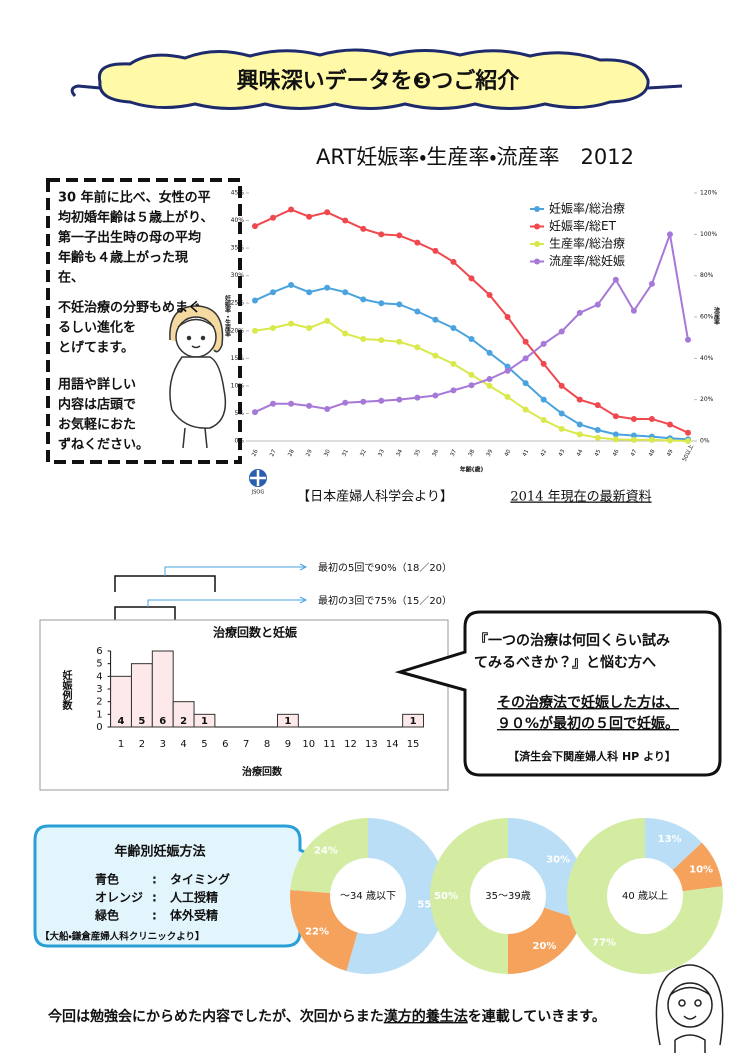 The width and height of the screenshot is (750, 1053). Describe the element at coordinates (371, 744) in the screenshot. I see `x-tick-label: 13` at that location.